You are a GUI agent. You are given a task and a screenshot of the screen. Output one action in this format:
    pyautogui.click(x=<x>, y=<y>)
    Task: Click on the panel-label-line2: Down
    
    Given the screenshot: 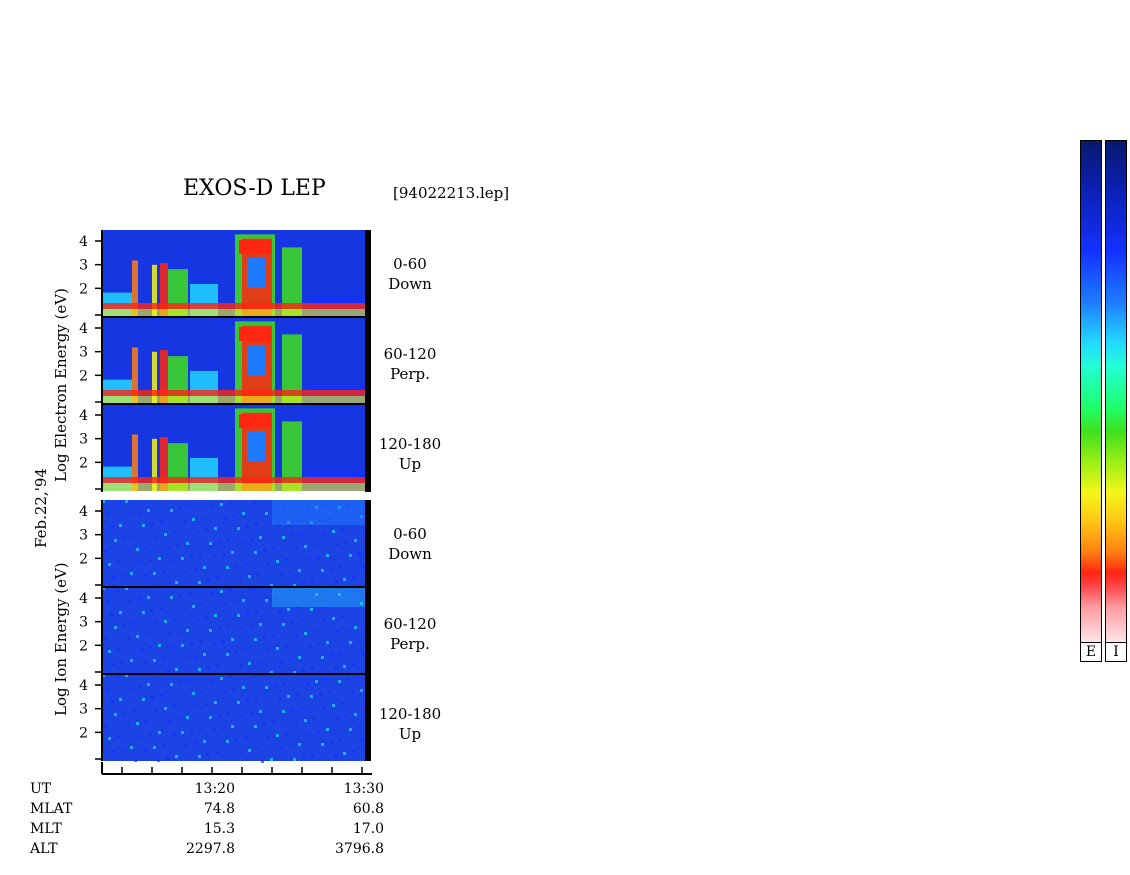 What is the action you would take?
    pyautogui.click(x=410, y=554)
    